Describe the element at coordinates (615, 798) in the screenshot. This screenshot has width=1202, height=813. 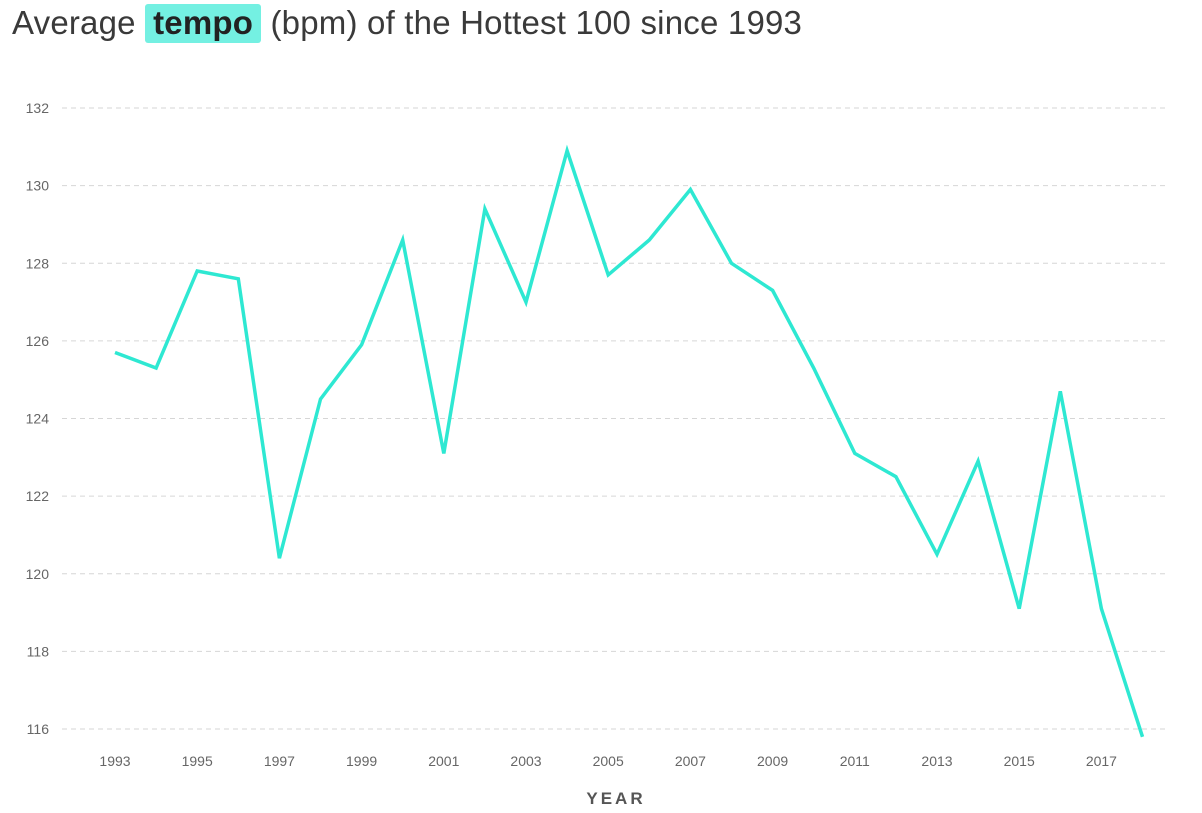
I see `x-axis-label: YEAR` at that location.